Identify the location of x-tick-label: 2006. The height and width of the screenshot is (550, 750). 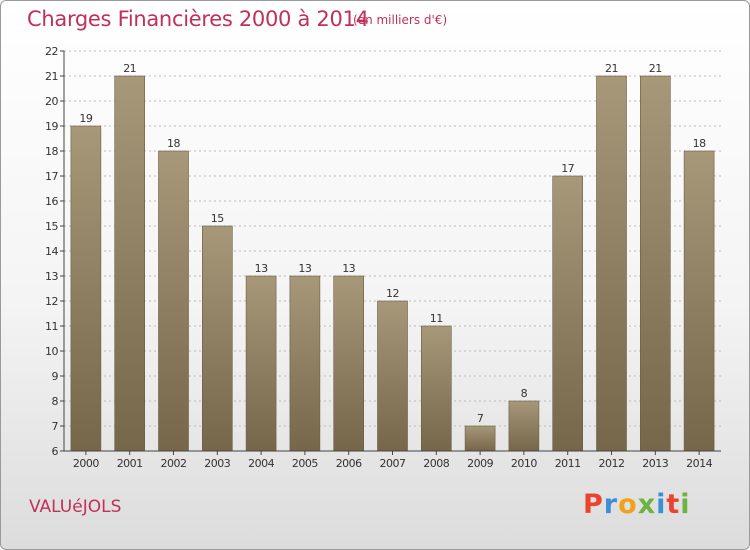
(349, 463).